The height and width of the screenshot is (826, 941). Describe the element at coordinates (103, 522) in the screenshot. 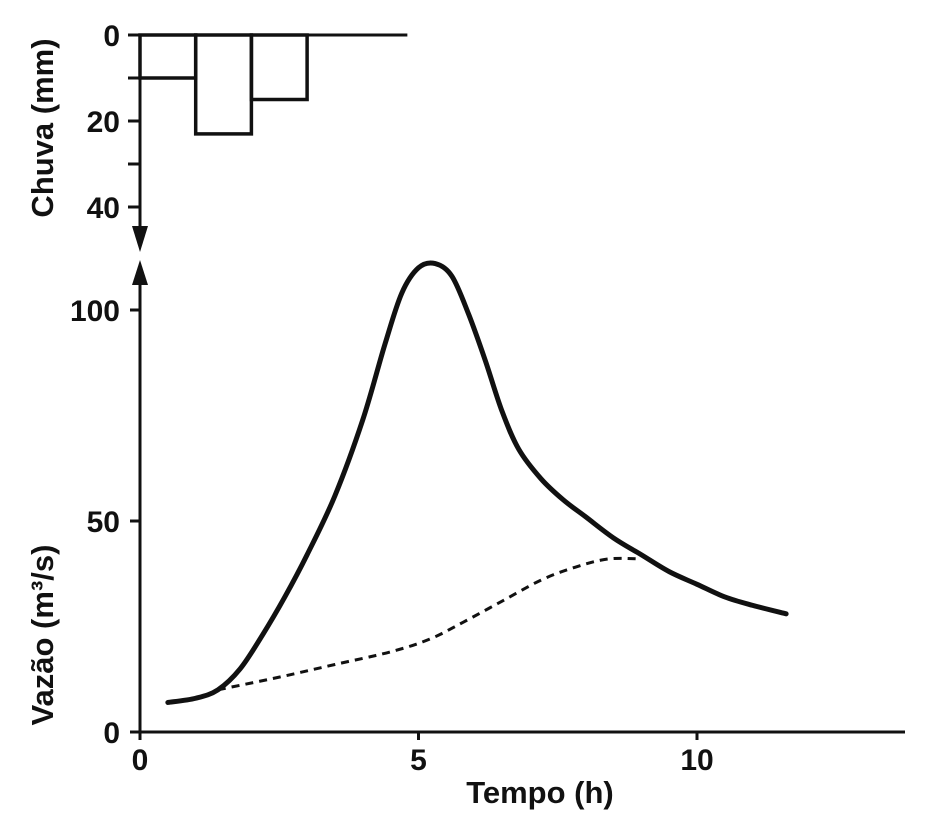

I see `flow-y-tick-label: 50` at that location.